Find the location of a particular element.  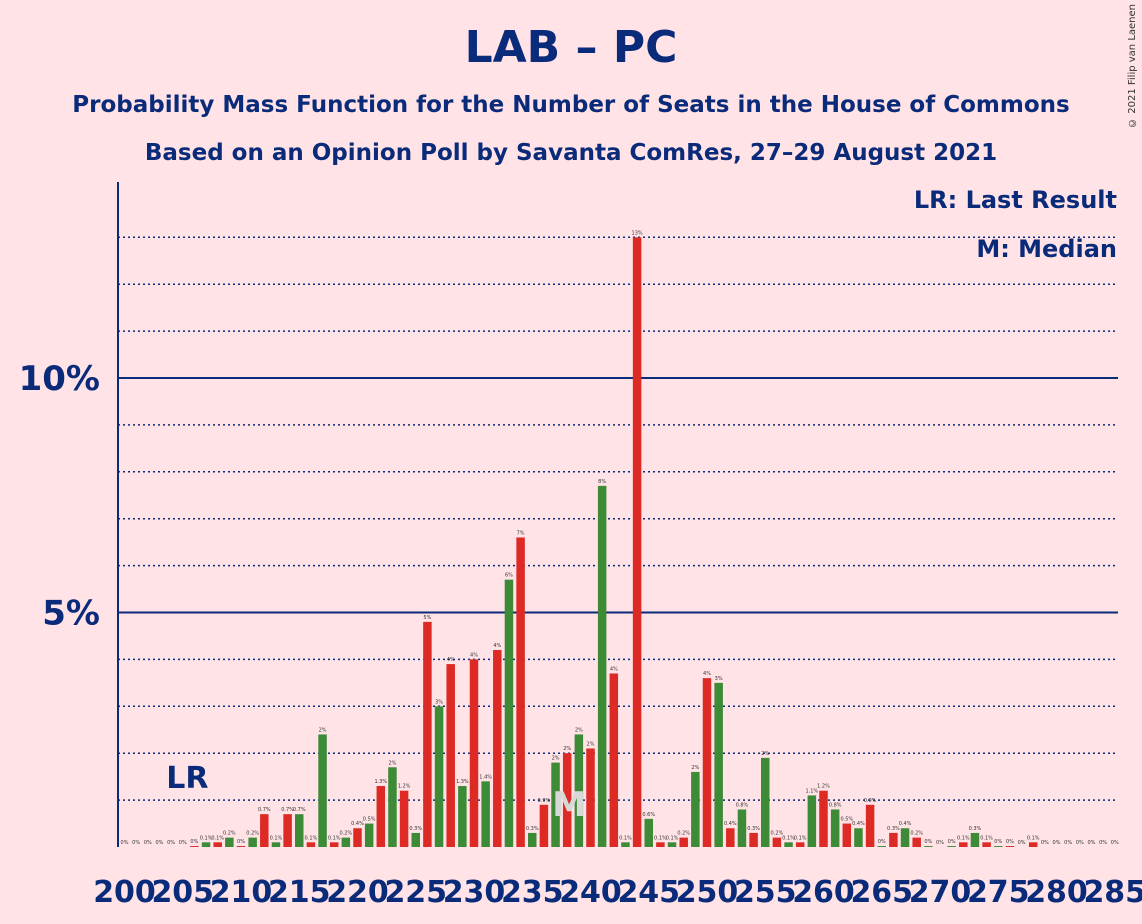

bar-value-label: 0.4% is located at coordinates (730, 824).